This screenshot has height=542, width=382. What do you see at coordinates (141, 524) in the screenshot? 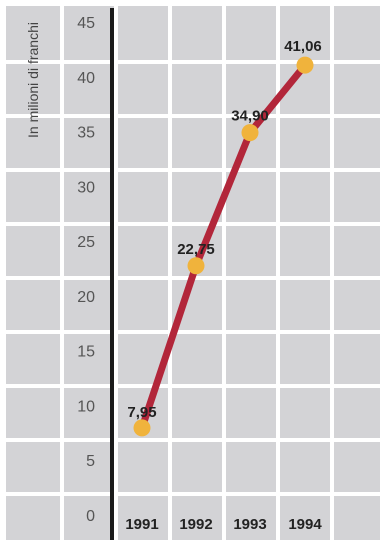
I see `x-tick-label: 1991` at bounding box center [141, 524].